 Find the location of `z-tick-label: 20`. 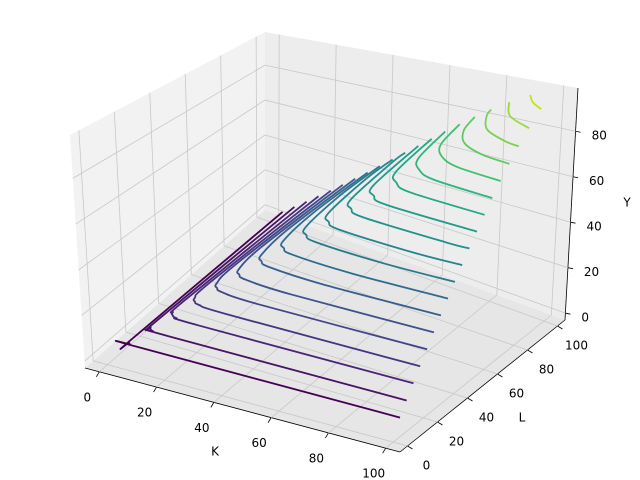

z-tick-label: 20 is located at coordinates (591, 272).